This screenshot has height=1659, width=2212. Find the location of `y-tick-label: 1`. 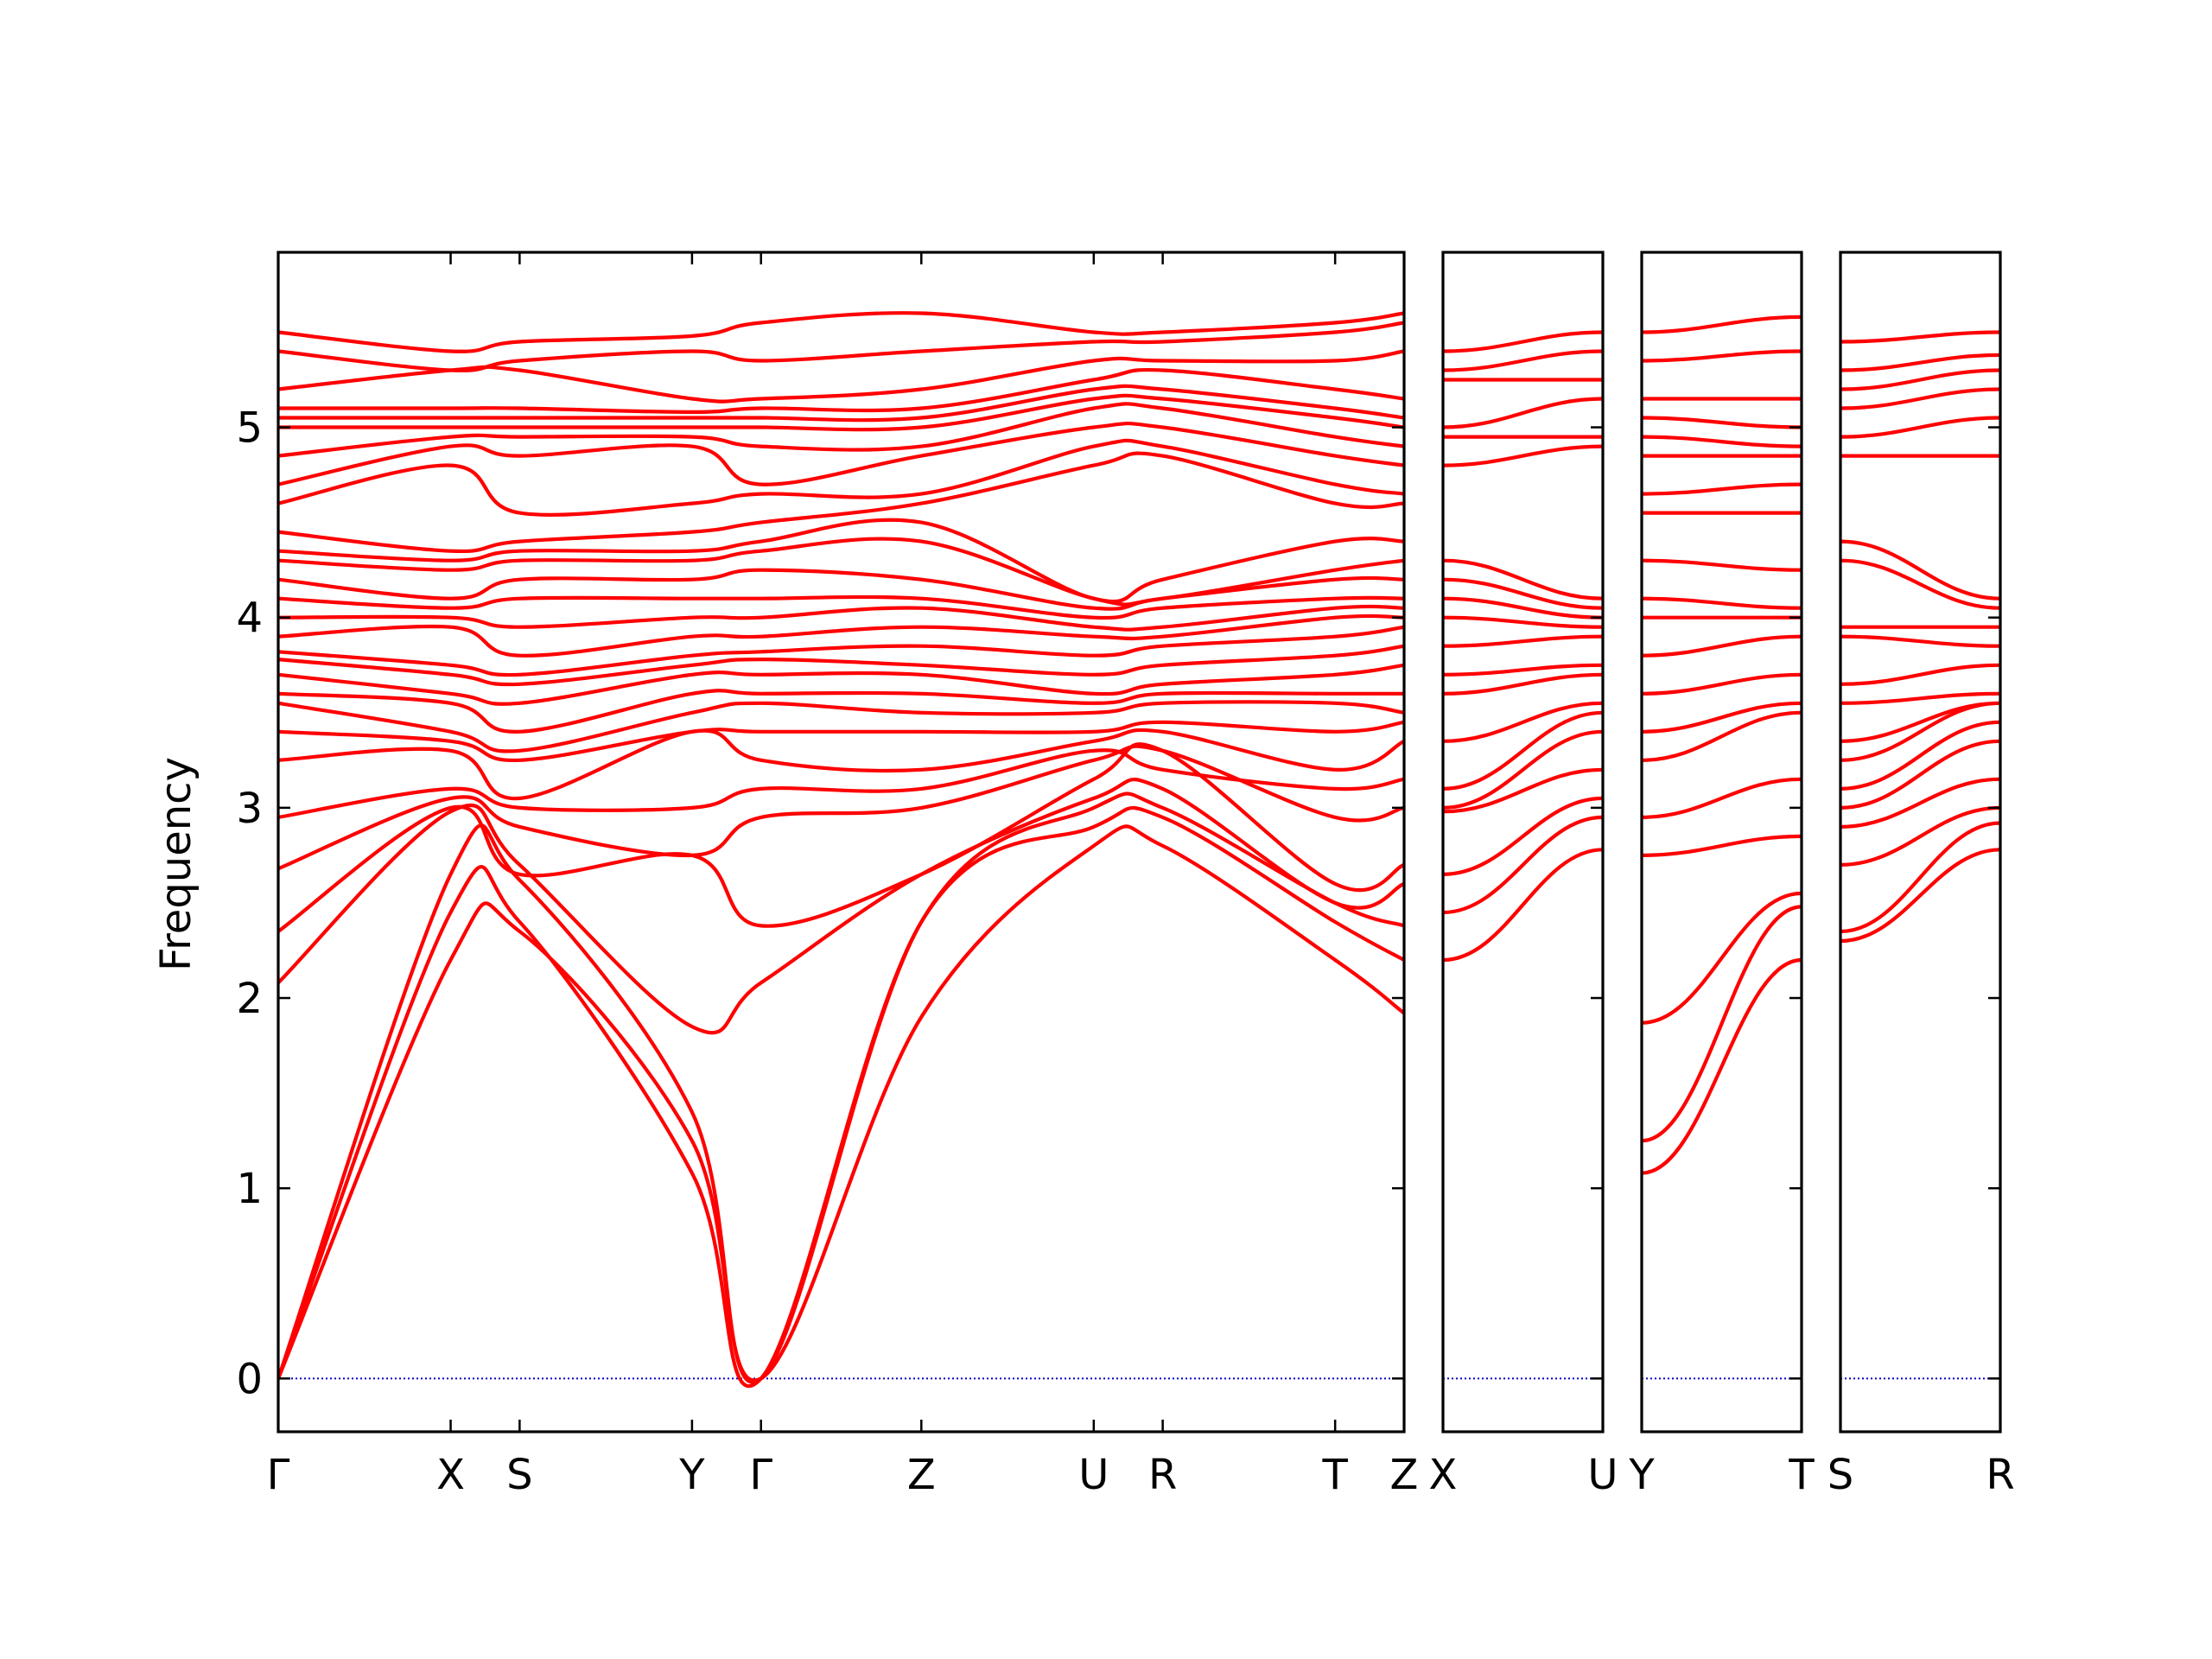

y-tick-label: 1 is located at coordinates (249, 1189).